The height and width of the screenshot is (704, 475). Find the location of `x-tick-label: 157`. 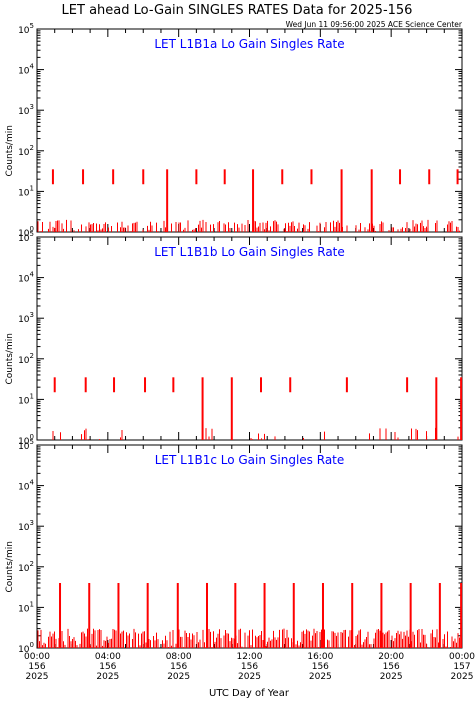

x-tick-label: 157 is located at coordinates (461, 667).